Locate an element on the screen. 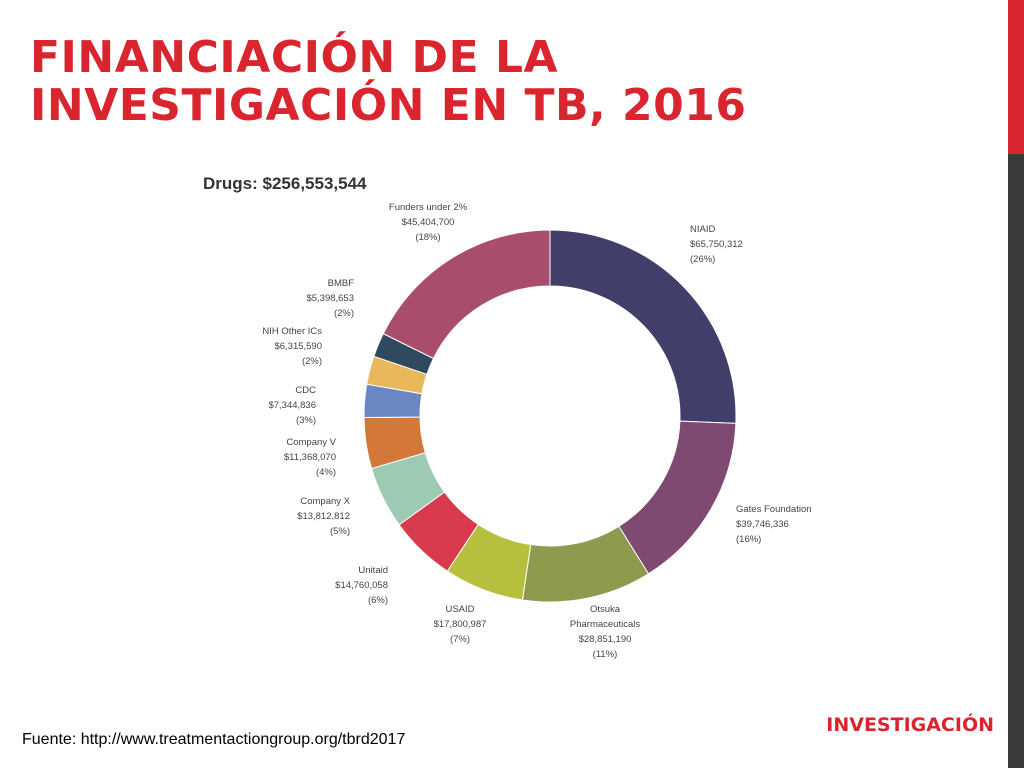  slice-label-unitaid: Unitaid $14,760,058 (6%) is located at coordinates (361, 585).